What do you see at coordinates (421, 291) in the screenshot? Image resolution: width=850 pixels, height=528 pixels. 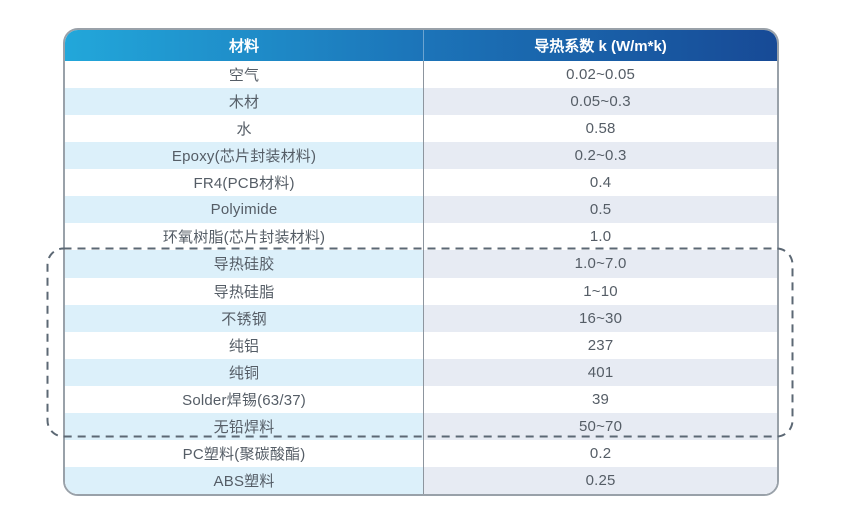 I see `table-row: 导热硅脂 1~10` at bounding box center [421, 291].